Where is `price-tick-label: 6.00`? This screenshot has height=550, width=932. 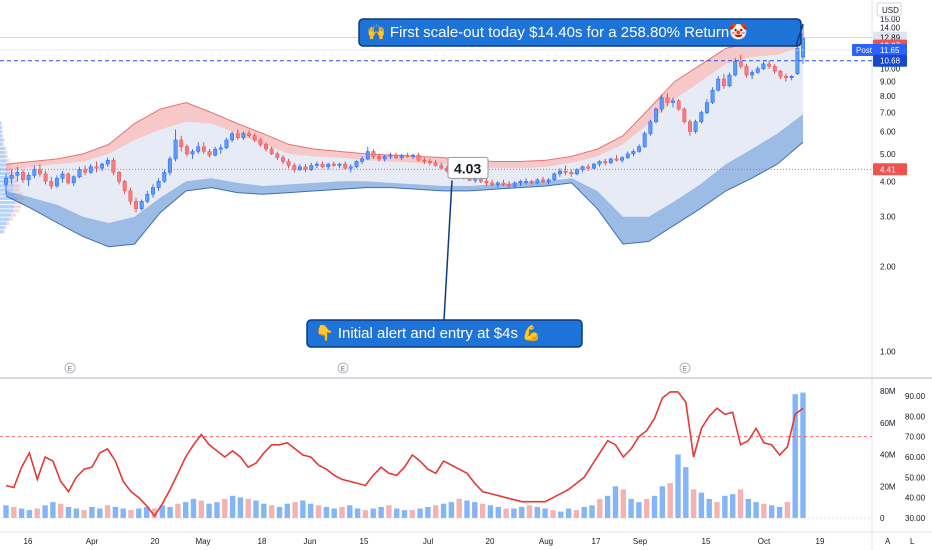 price-tick-label: 6.00 is located at coordinates (888, 132).